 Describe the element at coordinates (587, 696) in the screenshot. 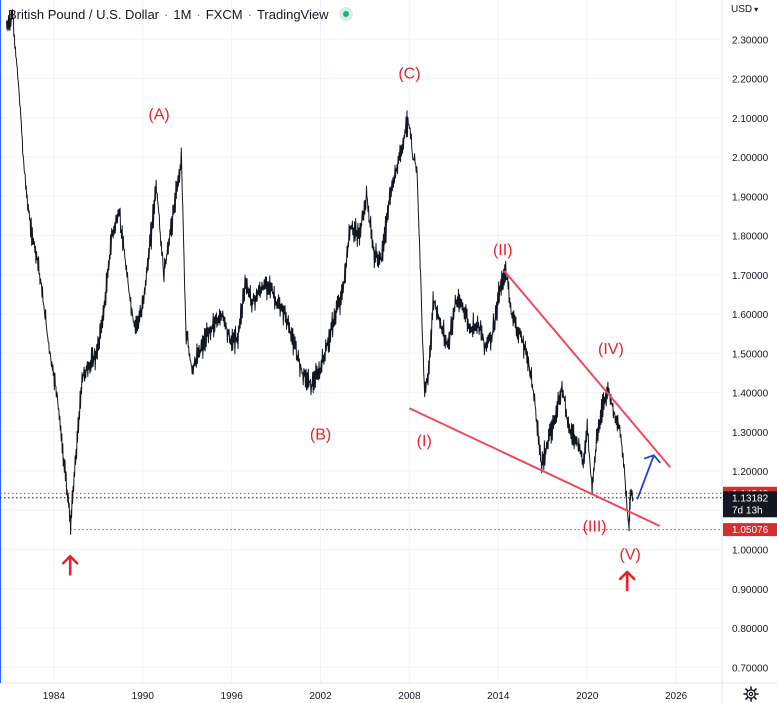

I see `time-axis-tick-label: 2020` at that location.